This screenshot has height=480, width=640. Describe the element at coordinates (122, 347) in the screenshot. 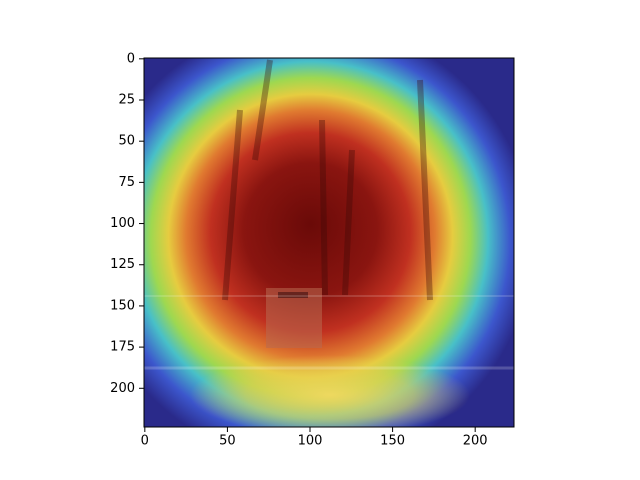

I see `y-tick-label: 175` at that location.